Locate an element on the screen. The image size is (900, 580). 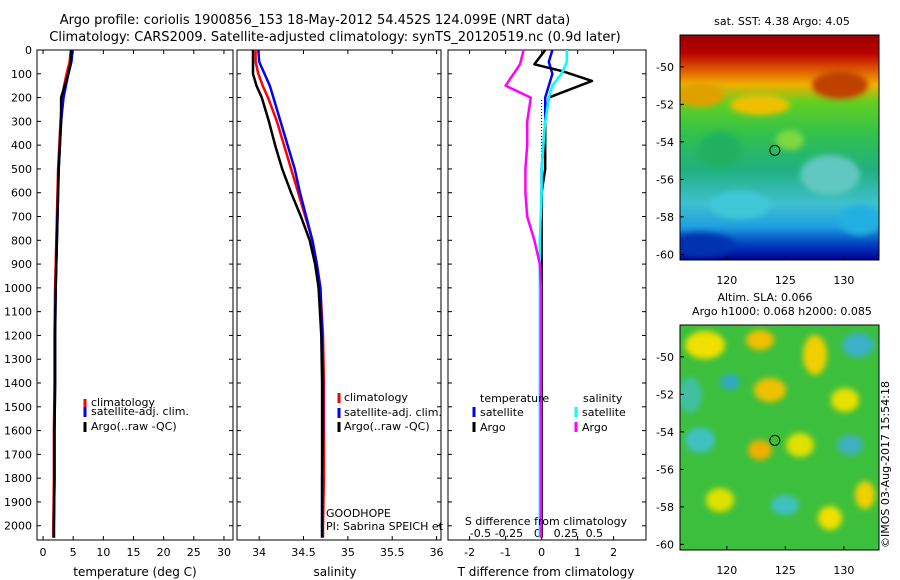
y-tick-label: 1000 is located at coordinates (18, 288).